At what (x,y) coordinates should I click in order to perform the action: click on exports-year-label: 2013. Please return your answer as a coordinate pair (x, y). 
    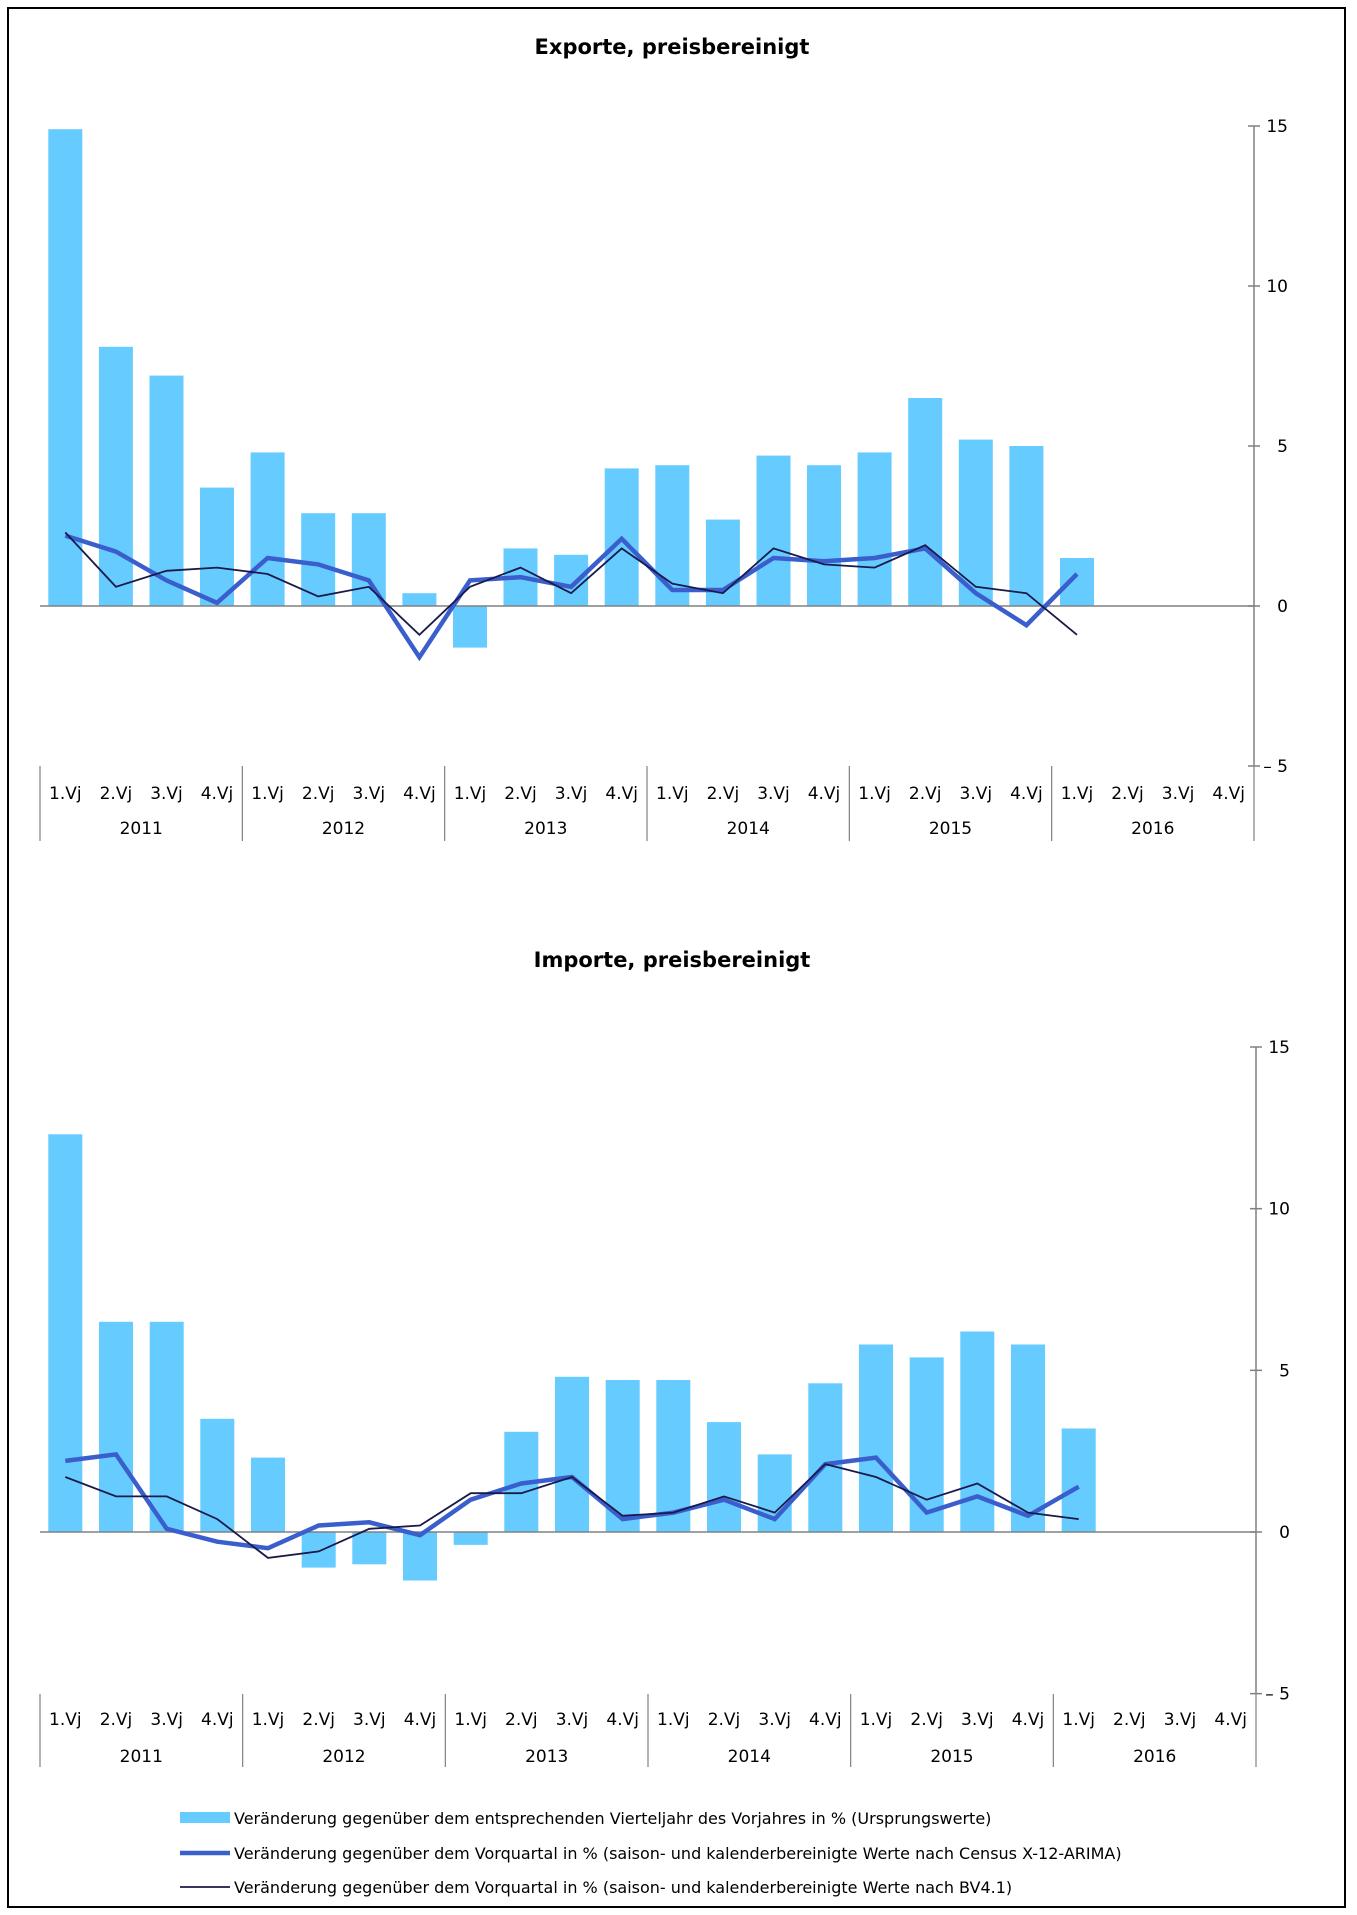
    Looking at the image, I should click on (545, 829).